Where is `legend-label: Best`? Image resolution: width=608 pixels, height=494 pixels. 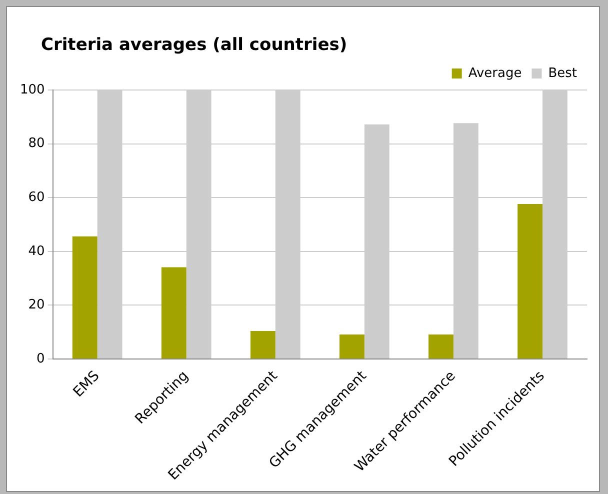
legend-label: Best is located at coordinates (563, 73).